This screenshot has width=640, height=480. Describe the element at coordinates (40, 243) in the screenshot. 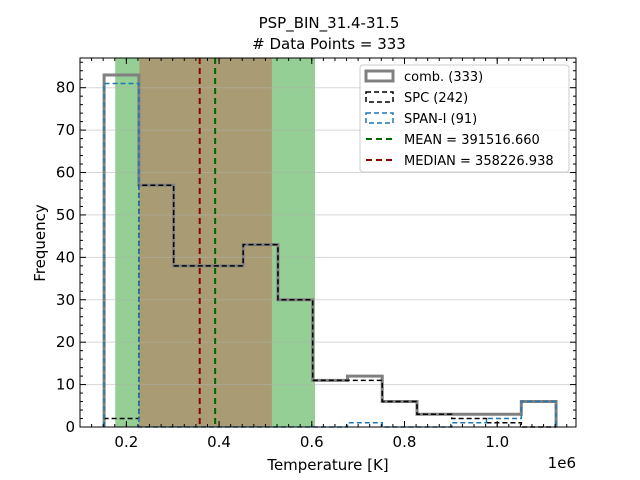

I see `y-axis-label: Frequency` at that location.